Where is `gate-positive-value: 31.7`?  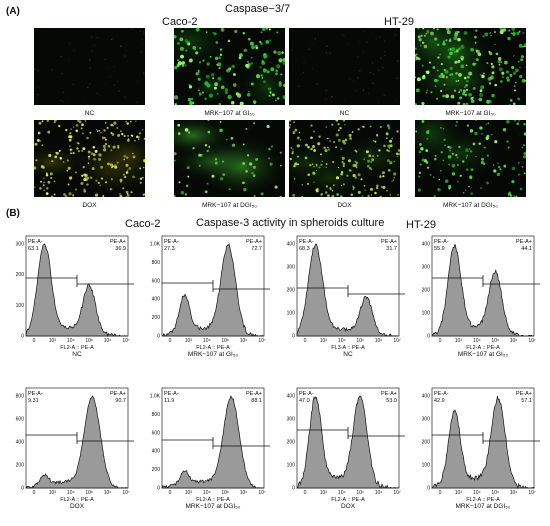 gate-positive-value: 31.7 is located at coordinates (391, 249).